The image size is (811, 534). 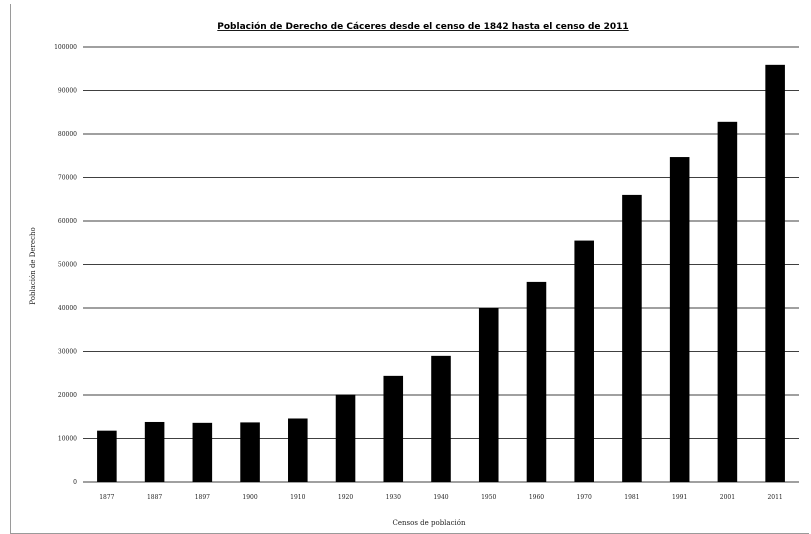 I want to click on bar-1970, so click(x=584, y=361).